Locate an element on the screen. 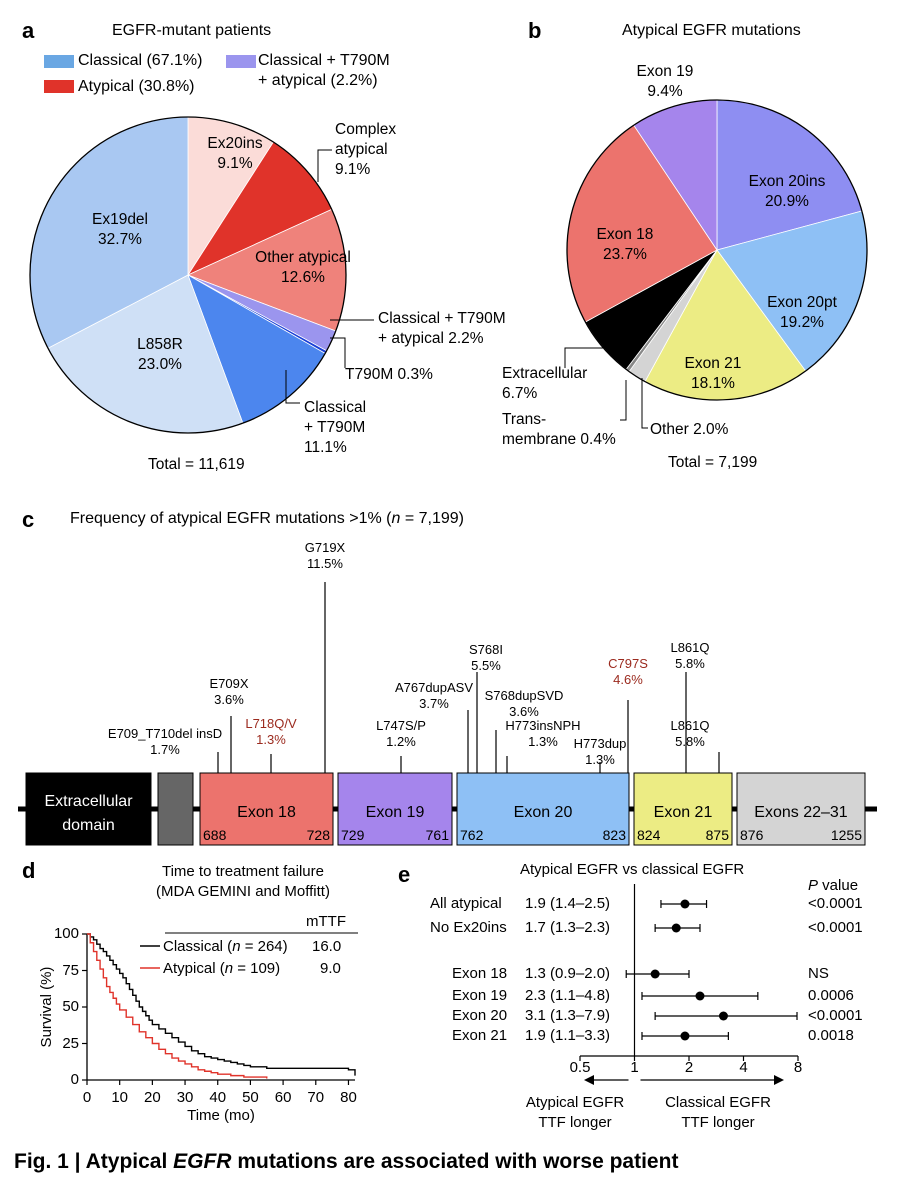 This screenshot has width=917, height=1200. domain-exon21-name: Exon 21 is located at coordinates (683, 812).